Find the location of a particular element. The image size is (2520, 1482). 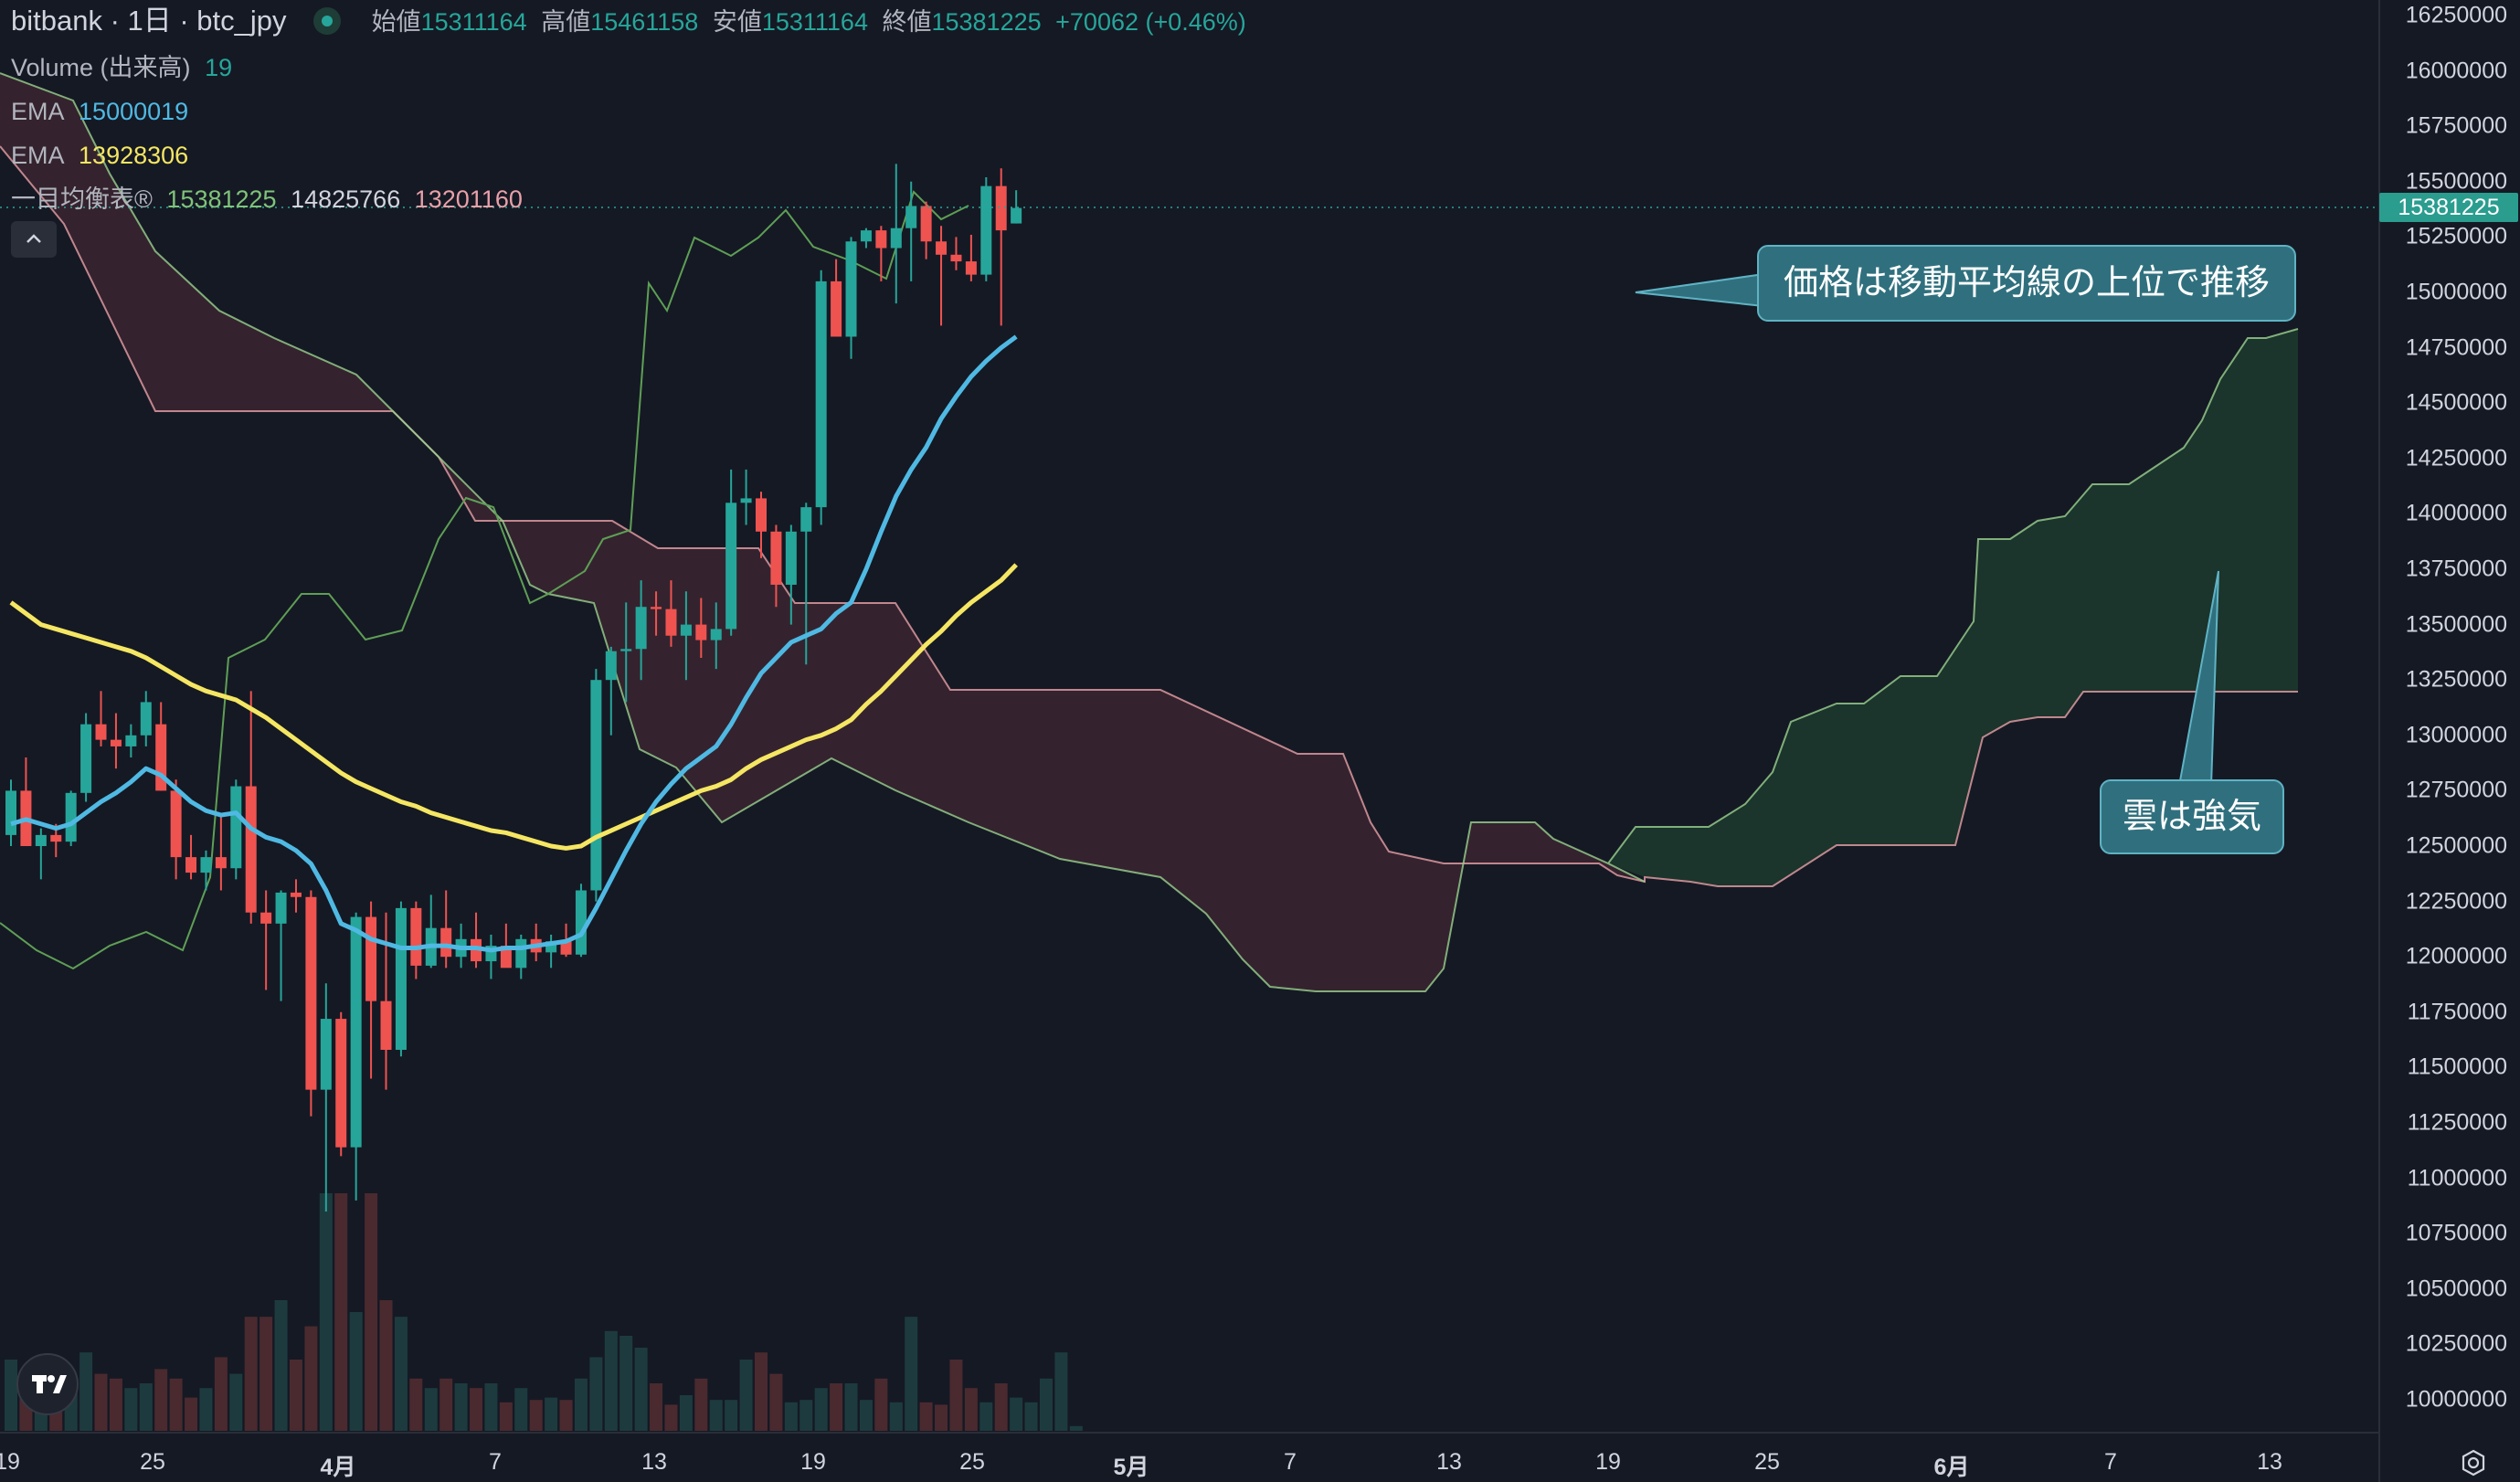

settings-icon is located at coordinates (2473, 1465).